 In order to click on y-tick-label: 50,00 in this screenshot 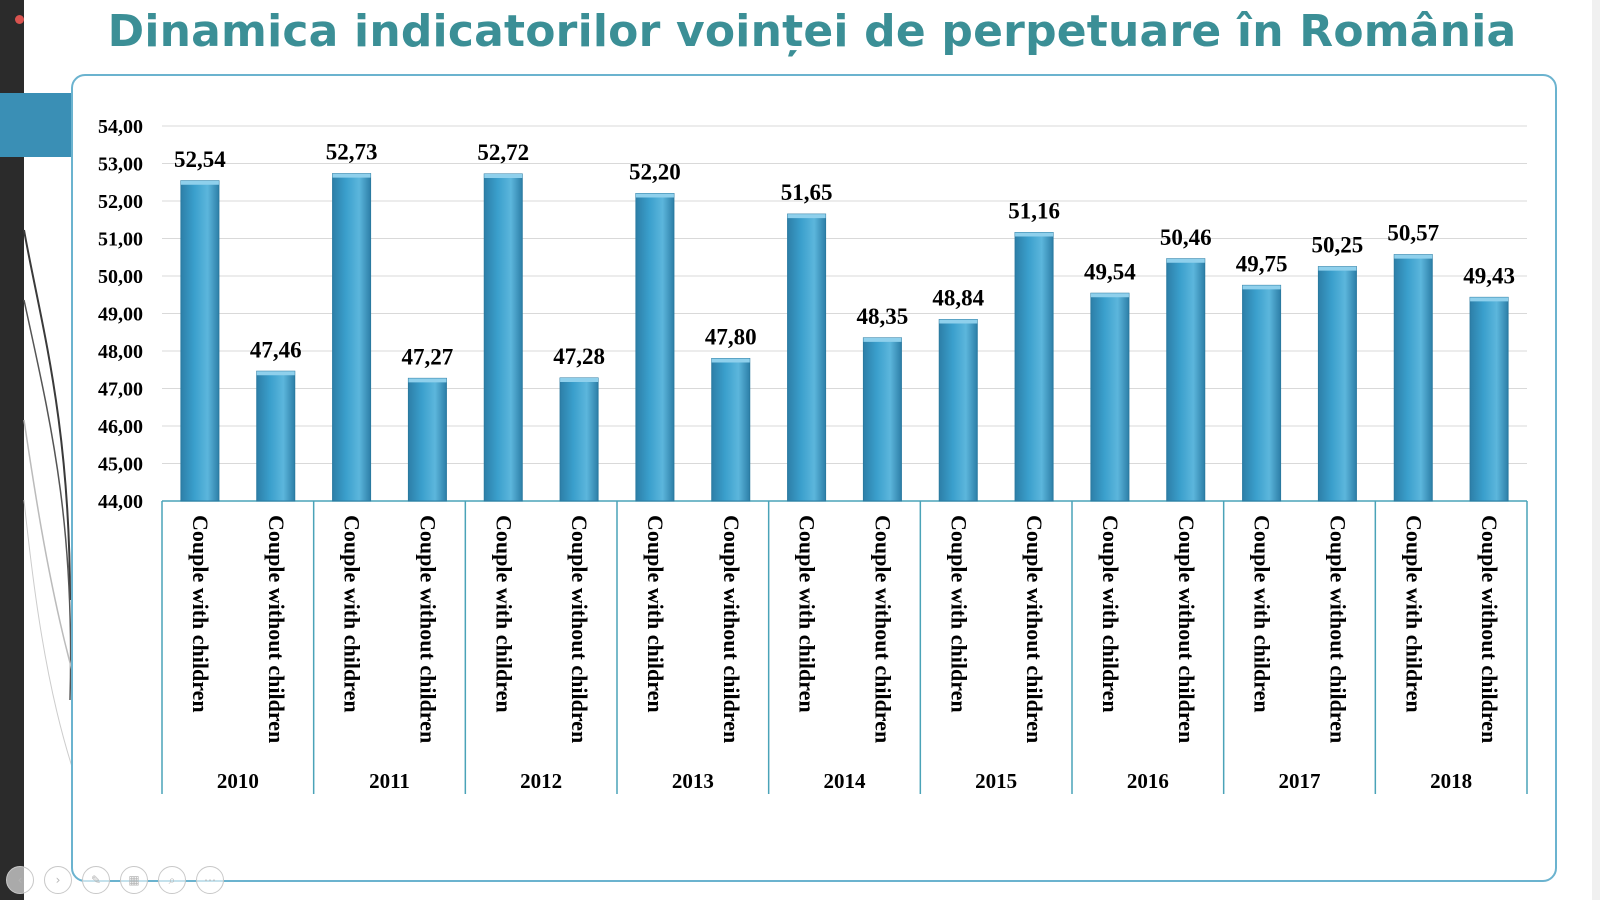, I will do `click(120, 277)`.